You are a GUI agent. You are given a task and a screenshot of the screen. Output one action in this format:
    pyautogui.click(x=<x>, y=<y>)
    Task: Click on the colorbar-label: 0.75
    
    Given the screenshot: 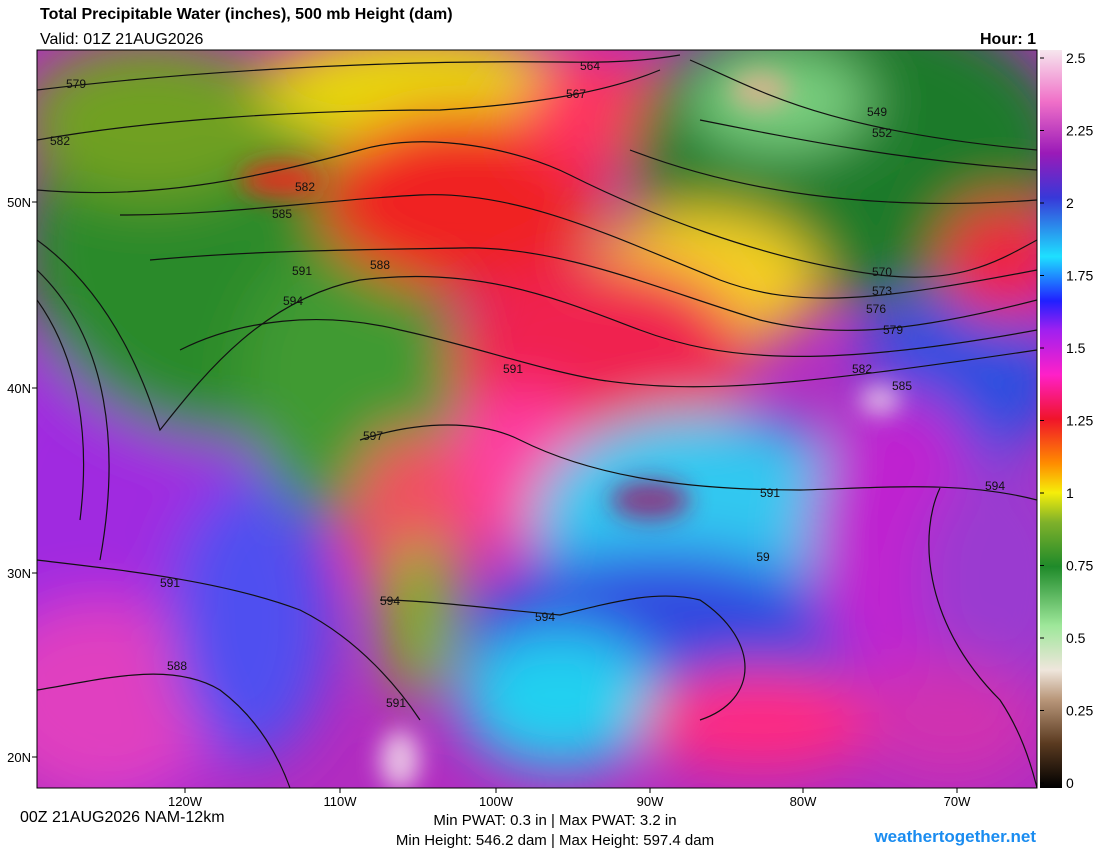 What is the action you would take?
    pyautogui.click(x=1079, y=566)
    